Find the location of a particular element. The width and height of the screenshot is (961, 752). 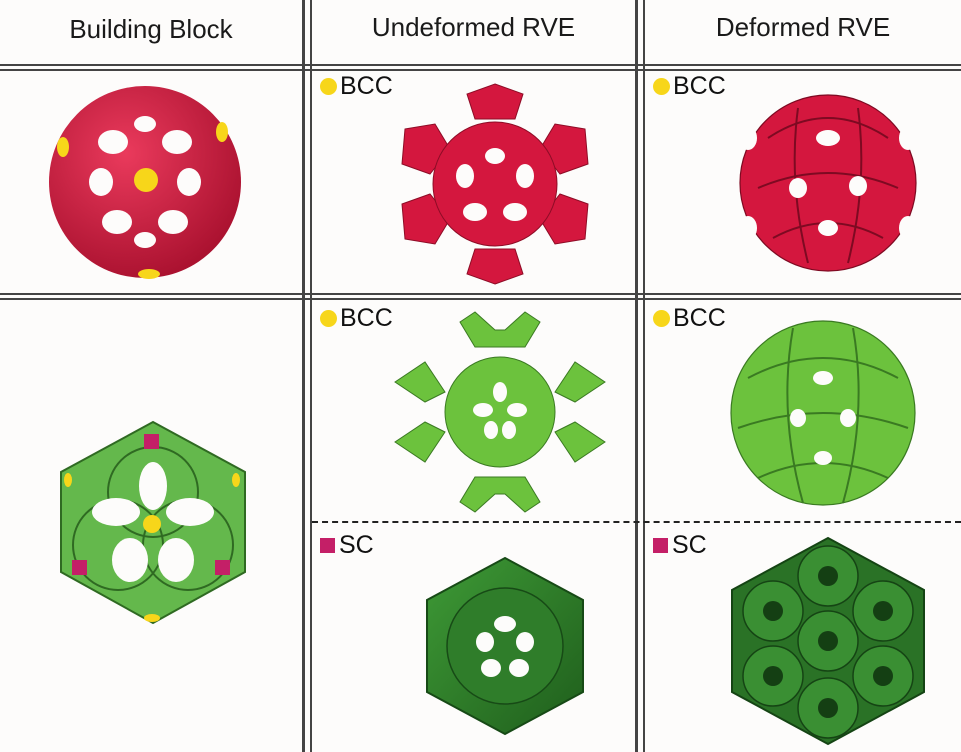

divider-v2b is located at coordinates (644, 376).